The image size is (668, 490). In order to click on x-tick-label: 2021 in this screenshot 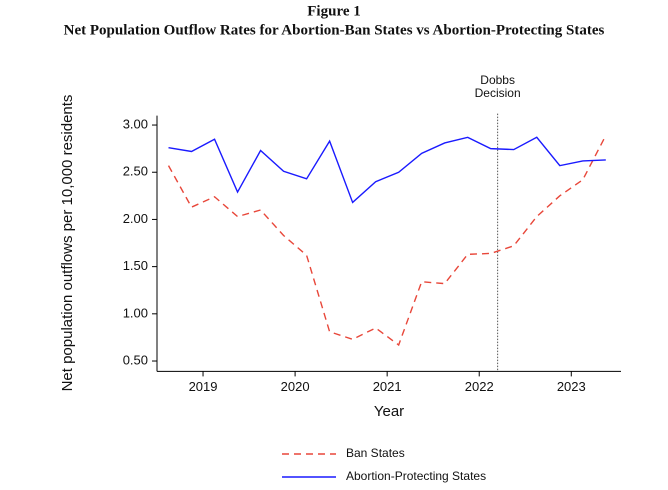, I will do `click(387, 386)`.